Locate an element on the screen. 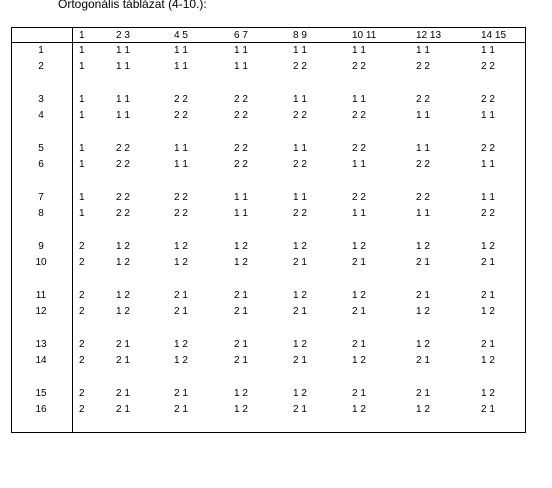  column-header: 6 7 is located at coordinates (241, 35).